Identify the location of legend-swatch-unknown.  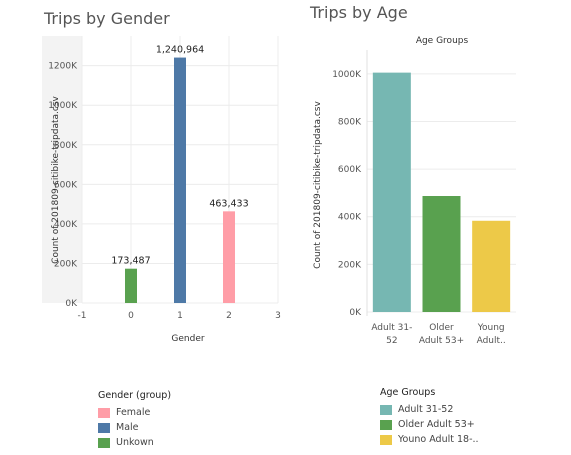
(104, 442).